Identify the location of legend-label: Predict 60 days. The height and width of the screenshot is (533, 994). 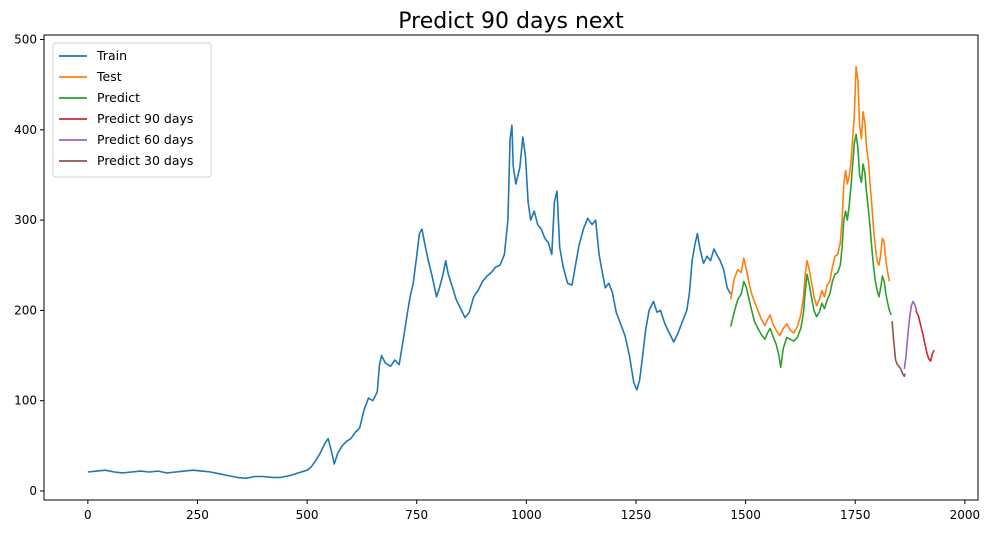
(145, 139).